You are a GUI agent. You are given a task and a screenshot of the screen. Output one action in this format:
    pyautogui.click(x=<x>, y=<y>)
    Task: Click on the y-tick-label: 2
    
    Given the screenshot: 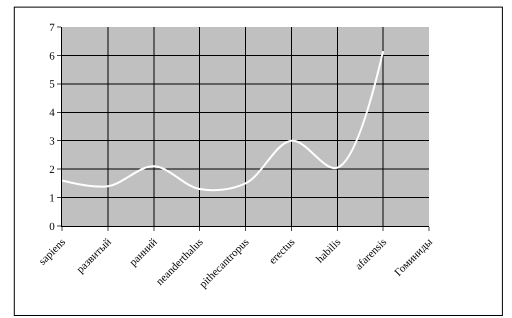 What is the action you would take?
    pyautogui.click(x=52, y=170)
    